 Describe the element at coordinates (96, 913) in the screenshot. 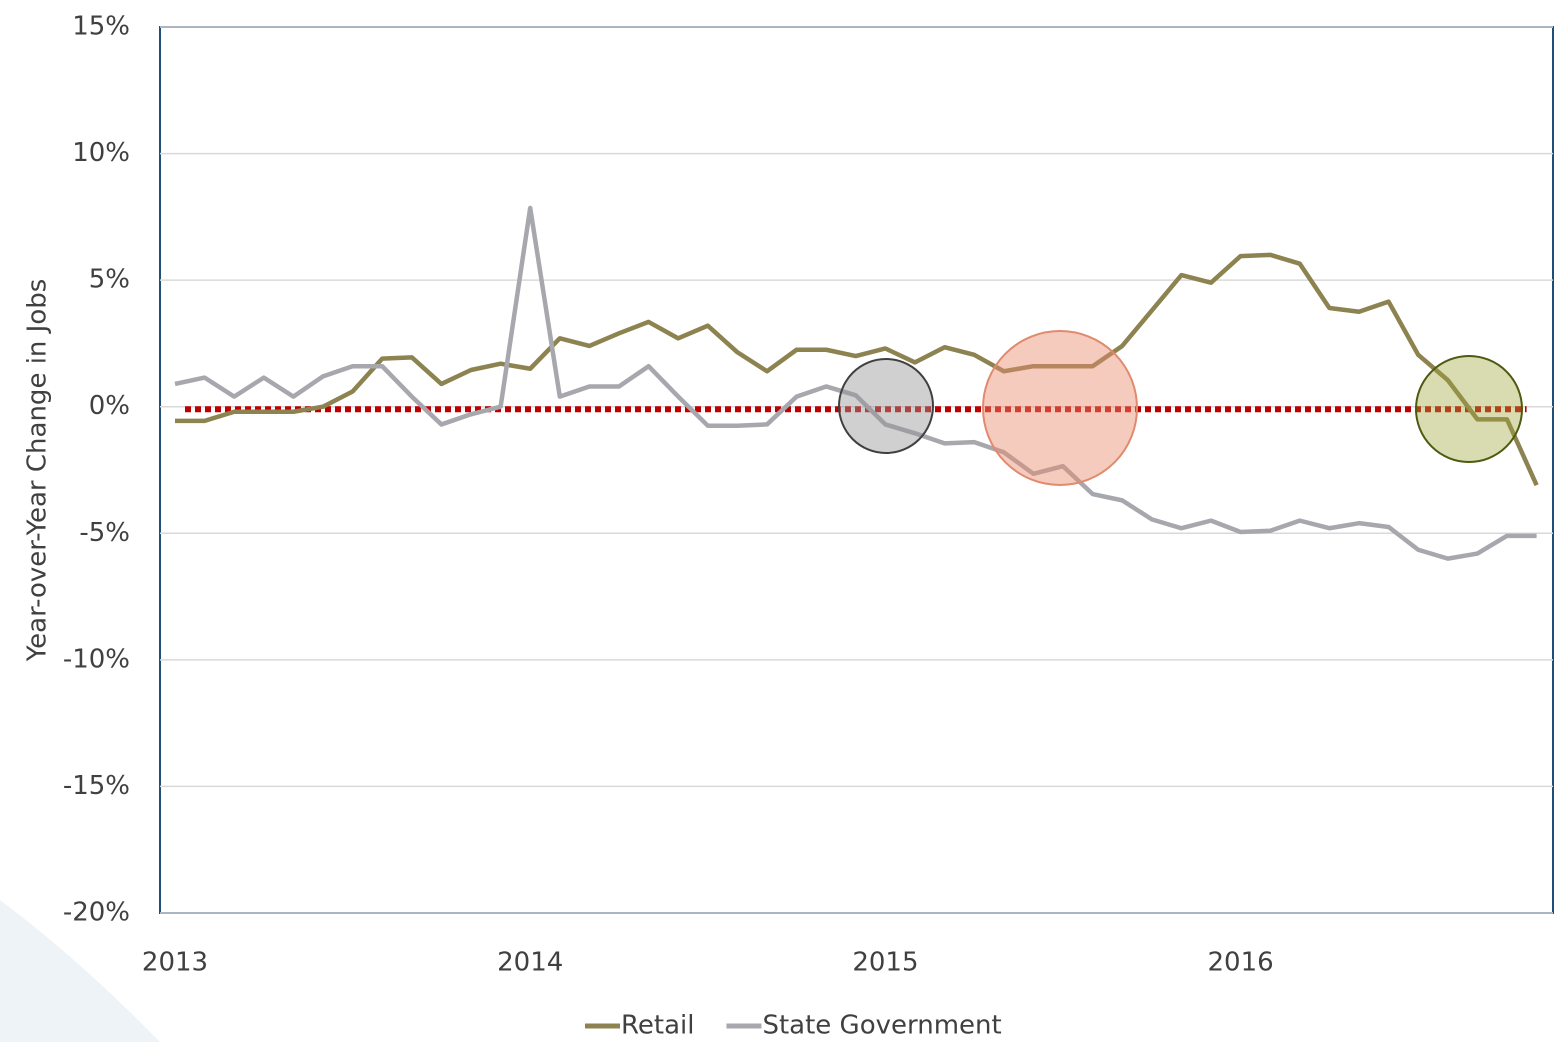

I see `y-tick-label: -20%` at that location.